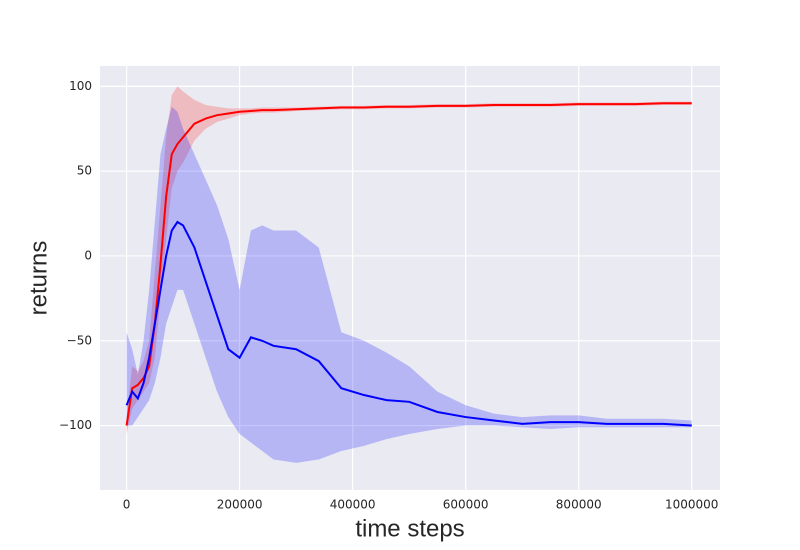 This screenshot has width=800, height=550. What do you see at coordinates (579, 505) in the screenshot?
I see `x-tick-label: 800000` at bounding box center [579, 505].